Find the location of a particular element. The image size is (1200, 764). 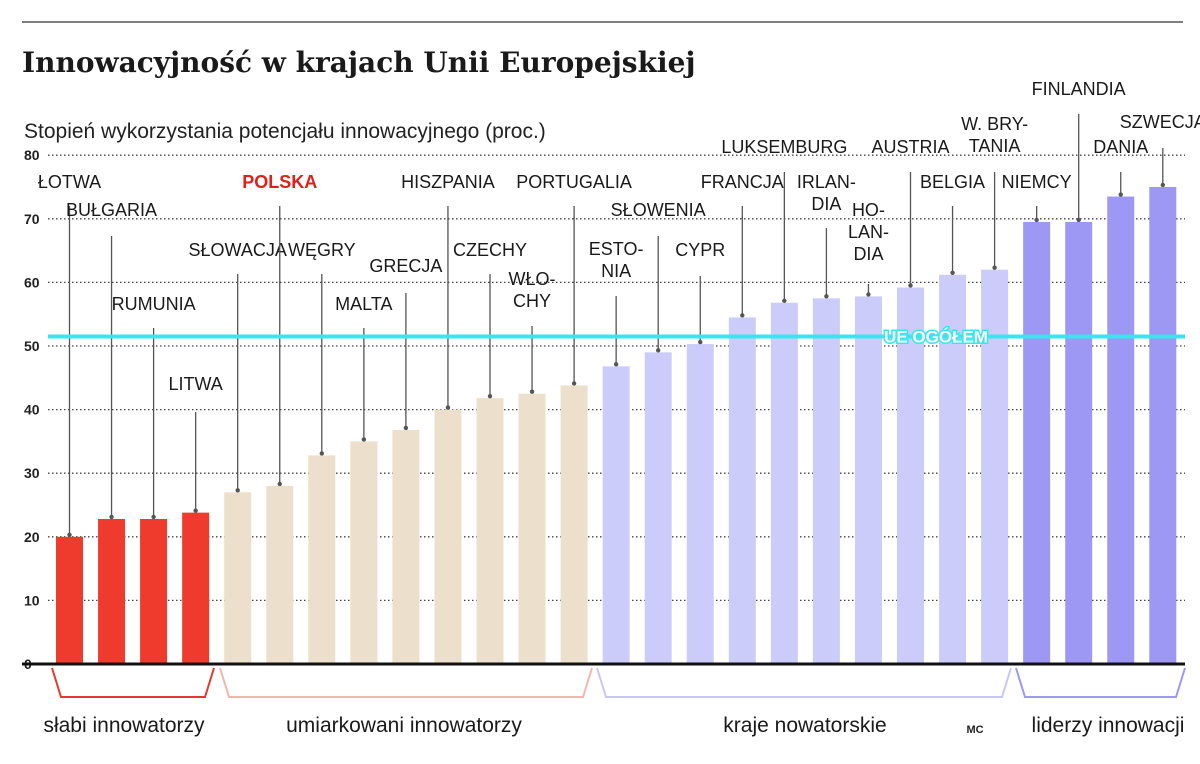

country-label: WĘGRY is located at coordinates (322, 250).